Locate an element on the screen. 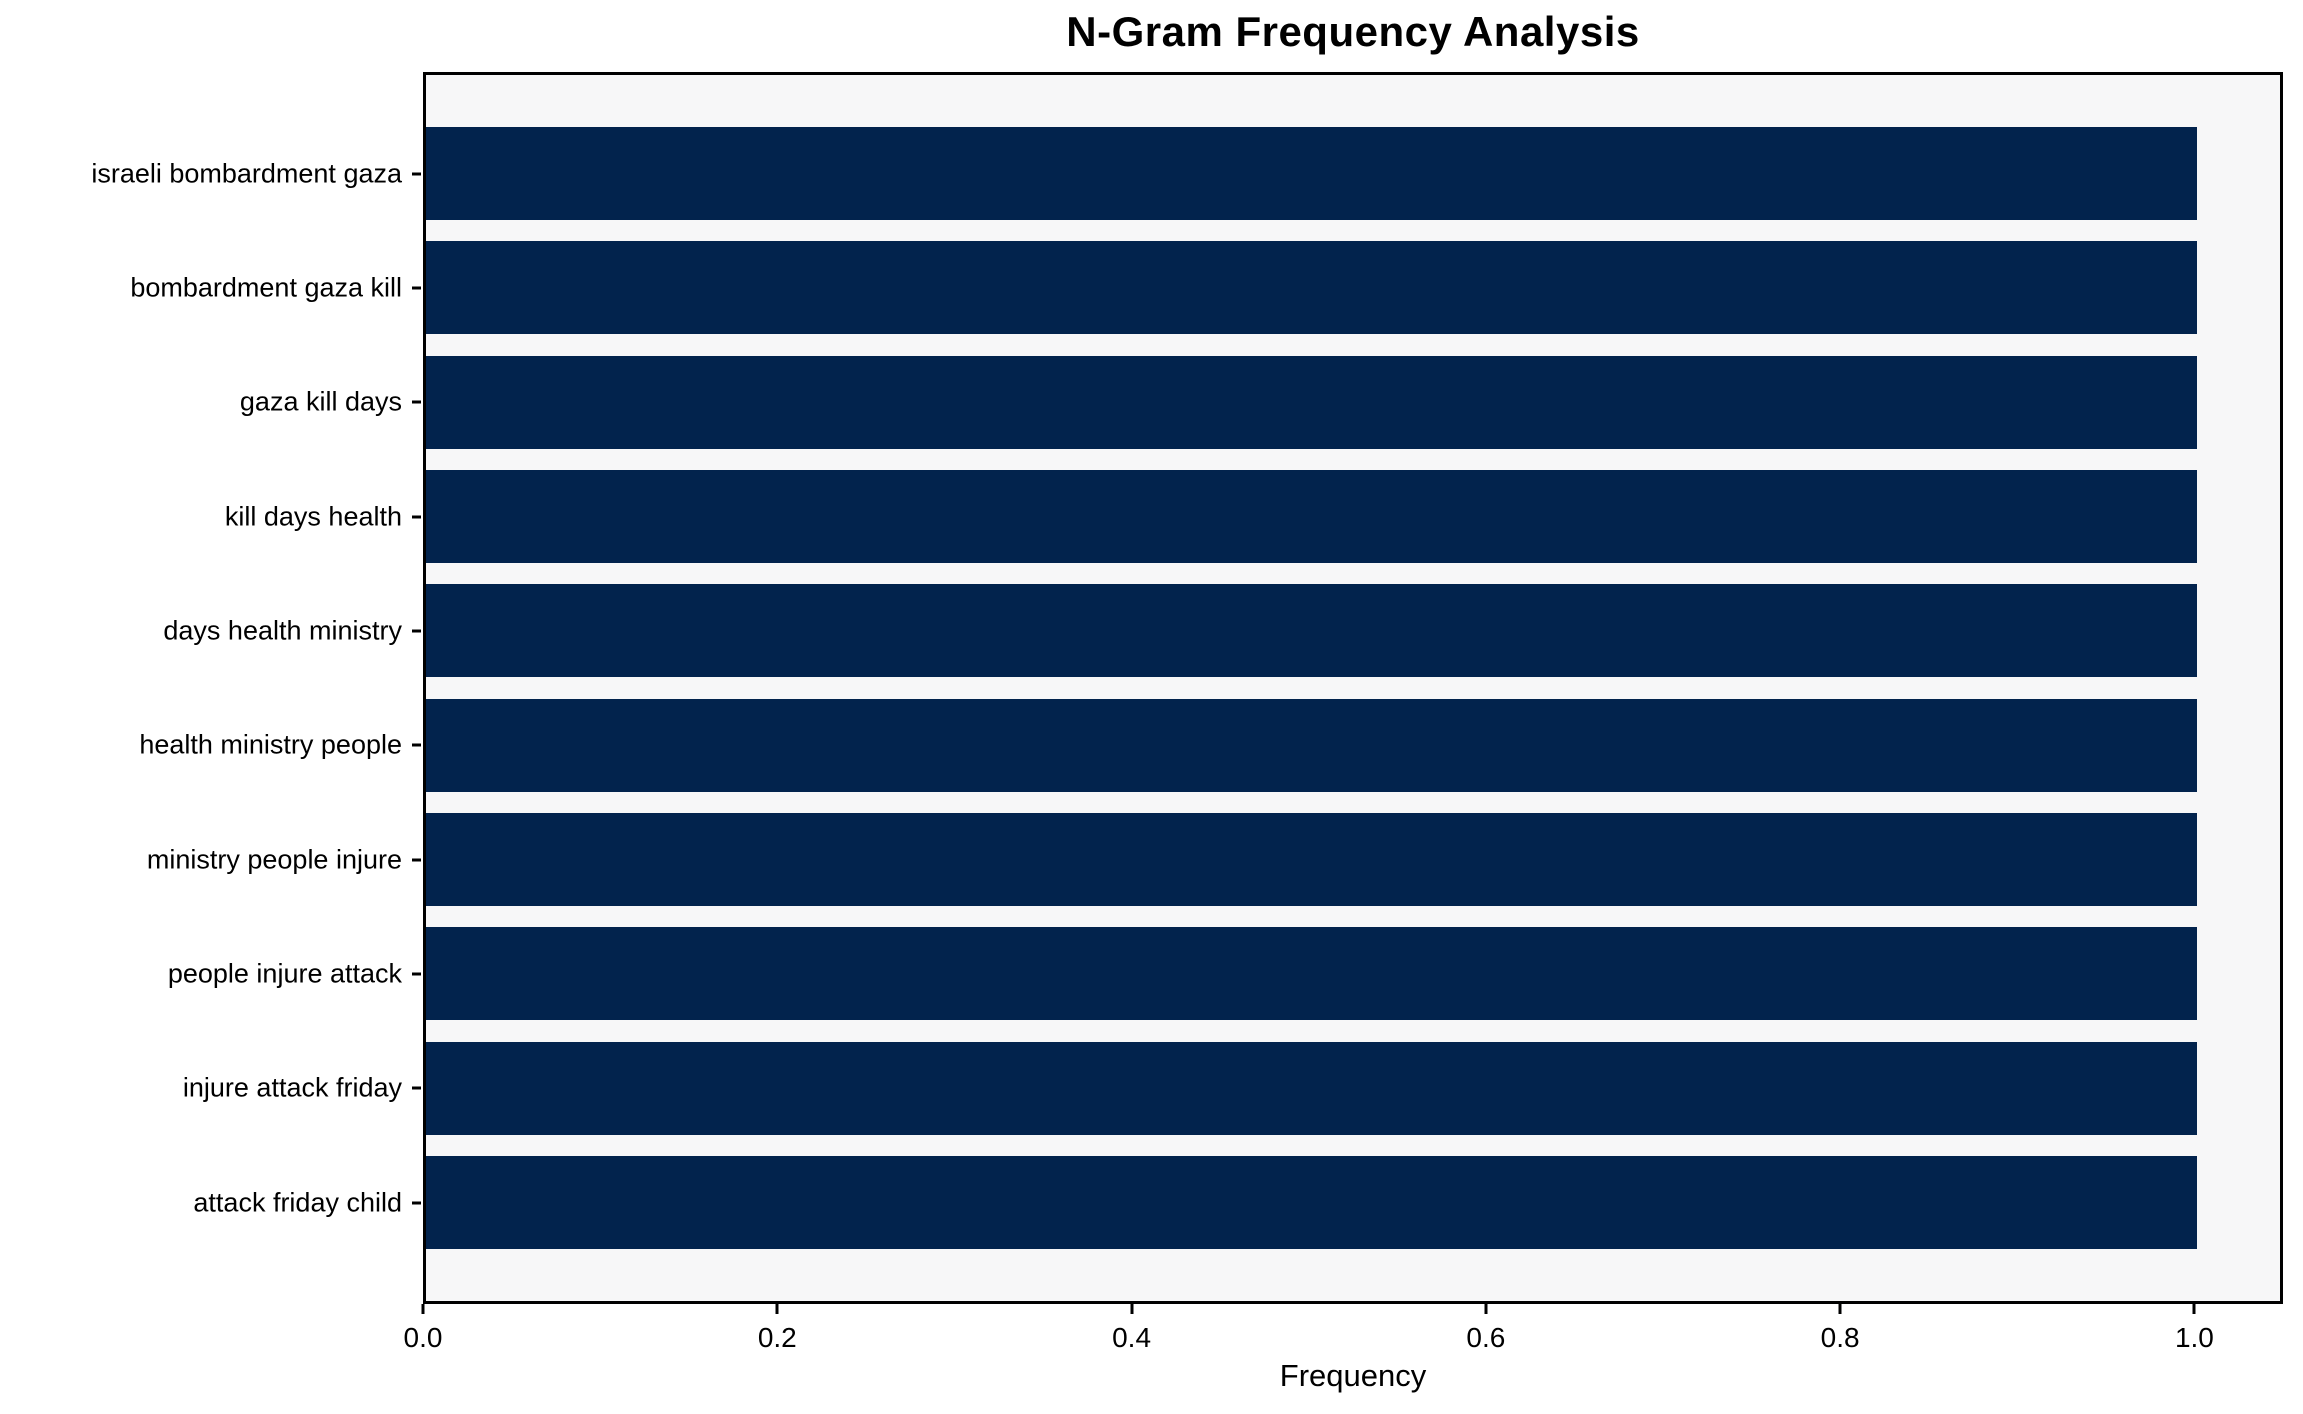  y-tick-label: israeli bombardment gaza is located at coordinates (246, 173).